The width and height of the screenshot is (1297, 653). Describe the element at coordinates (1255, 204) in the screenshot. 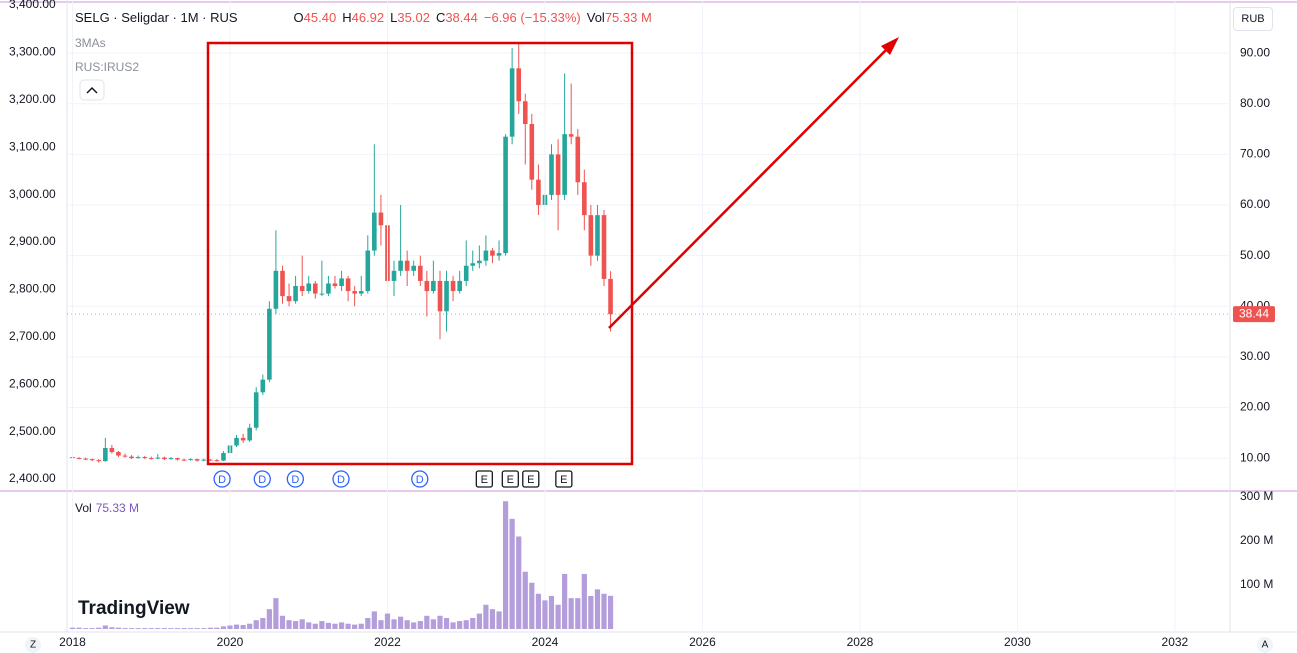

I see `y-tick-label: 60.00` at that location.